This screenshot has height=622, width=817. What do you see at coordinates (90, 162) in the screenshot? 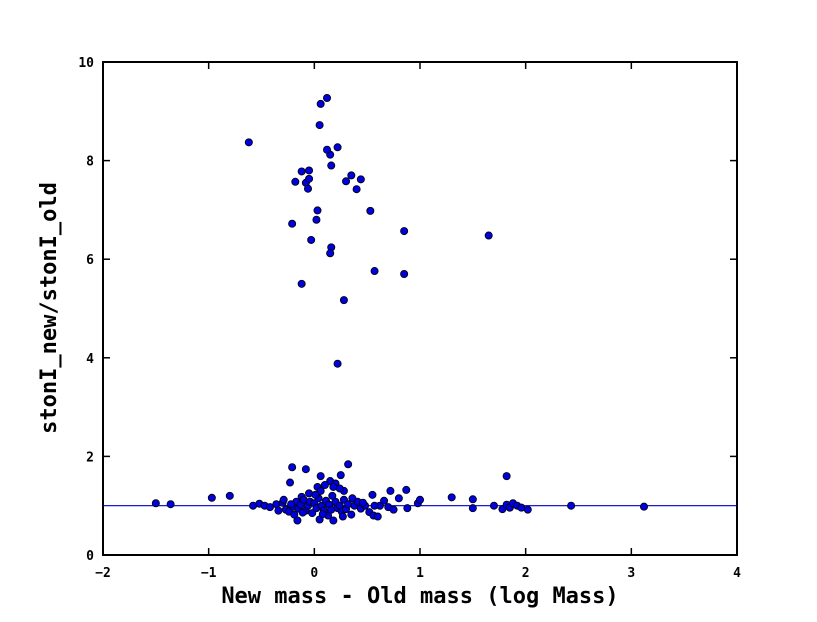
I see `y-tick-label: 8` at bounding box center [90, 162].